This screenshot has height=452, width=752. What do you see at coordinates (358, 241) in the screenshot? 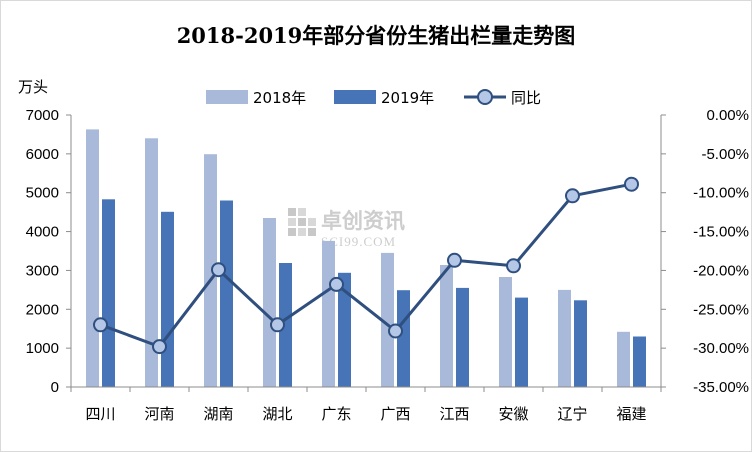
I see `watermark-site: SCI99.COM` at bounding box center [358, 241].